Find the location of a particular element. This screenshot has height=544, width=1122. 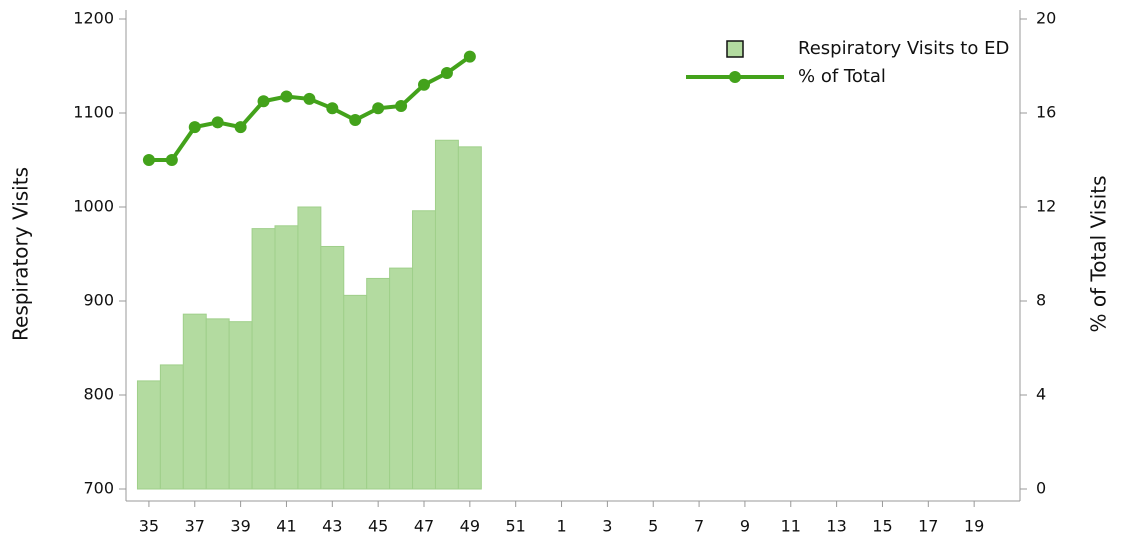

y-tick-label: 1200 is located at coordinates (93, 18).